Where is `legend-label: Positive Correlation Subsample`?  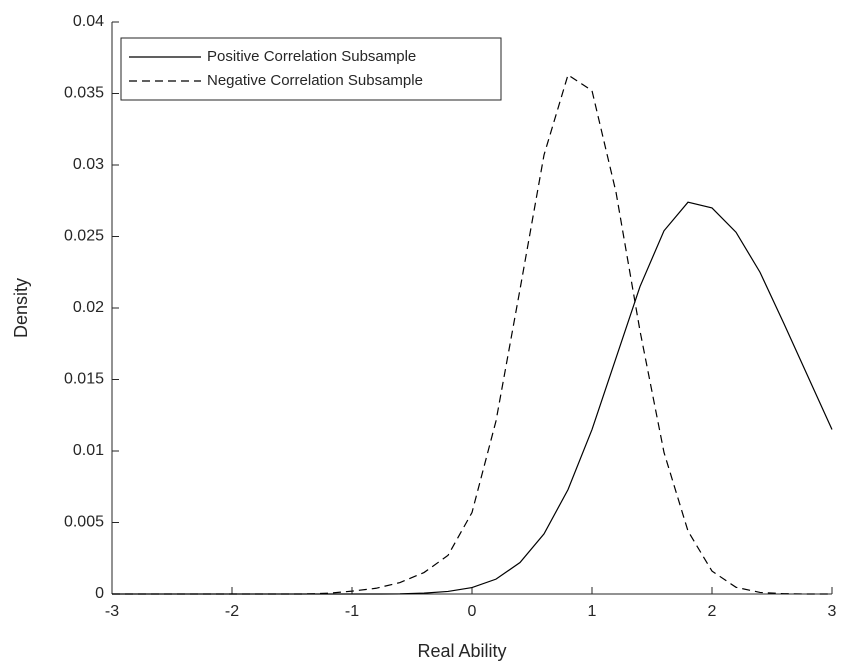
legend-label: Positive Correlation Subsample is located at coordinates (311, 56).